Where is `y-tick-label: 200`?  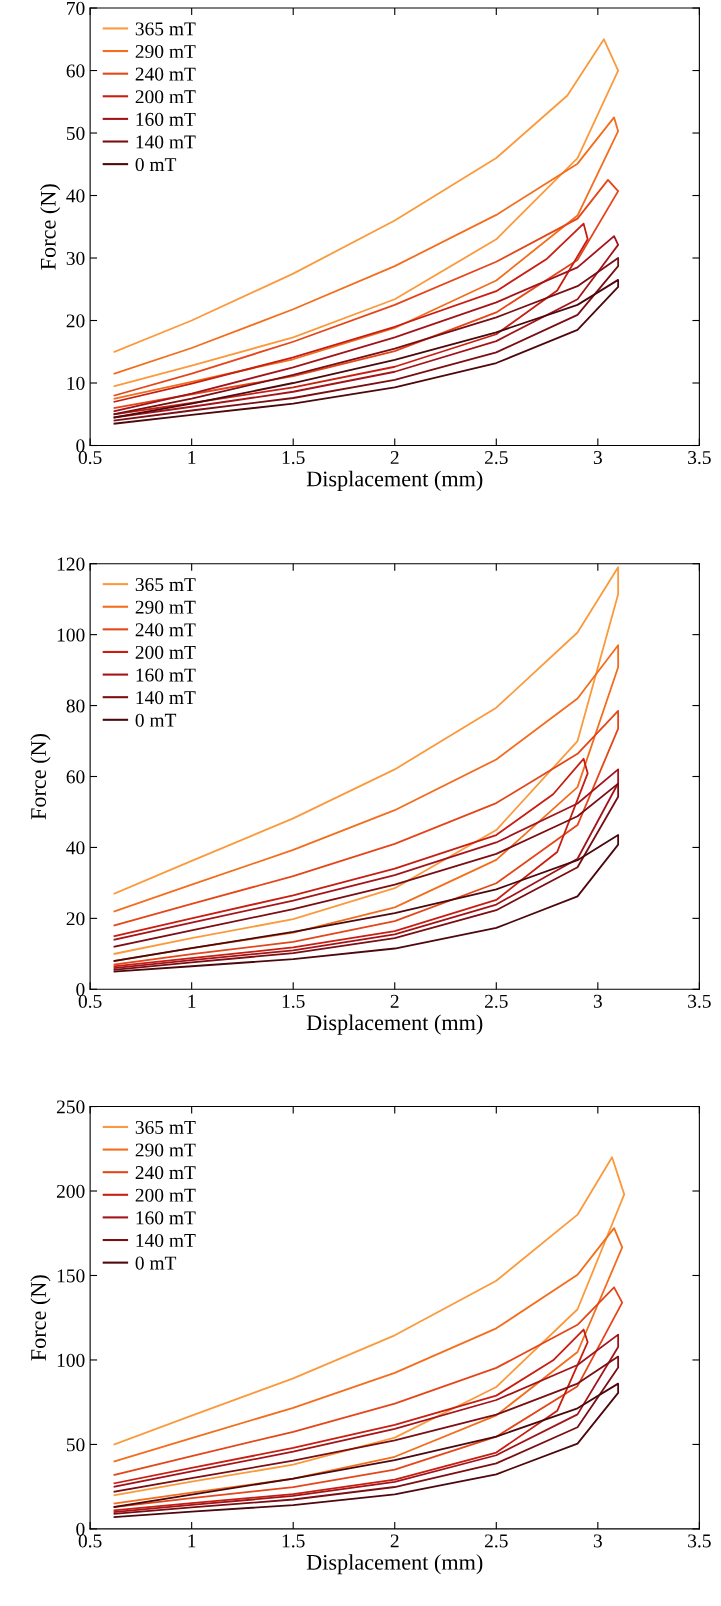 y-tick-label: 200 is located at coordinates (70, 1191).